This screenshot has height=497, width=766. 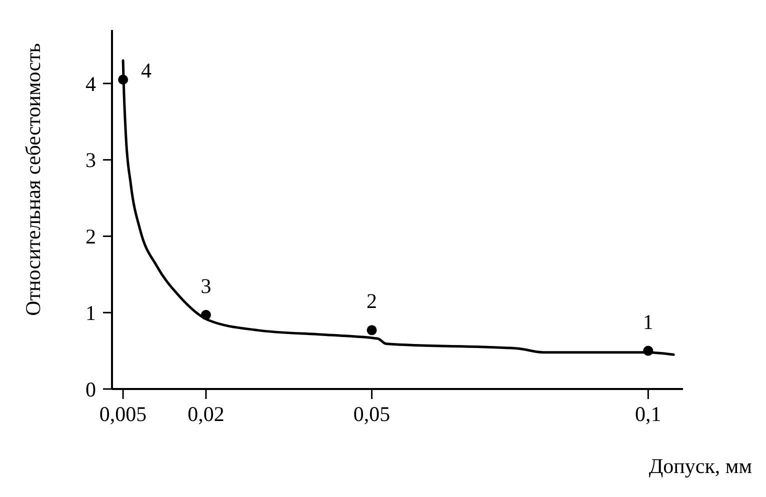 I want to click on annotation: 1, so click(x=648, y=322).